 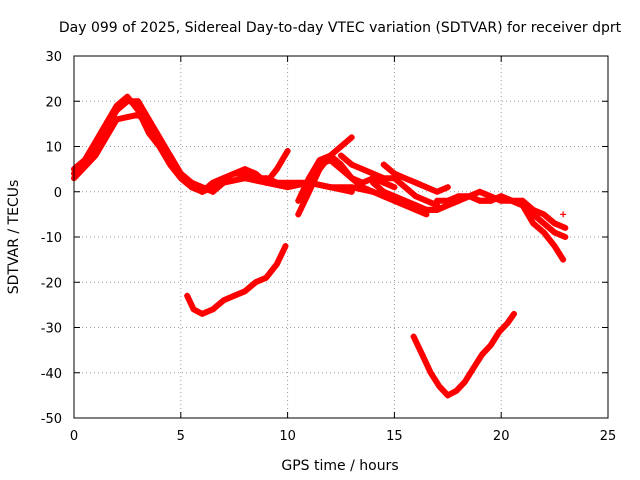 I want to click on x-tick-label: 20, so click(x=501, y=436).